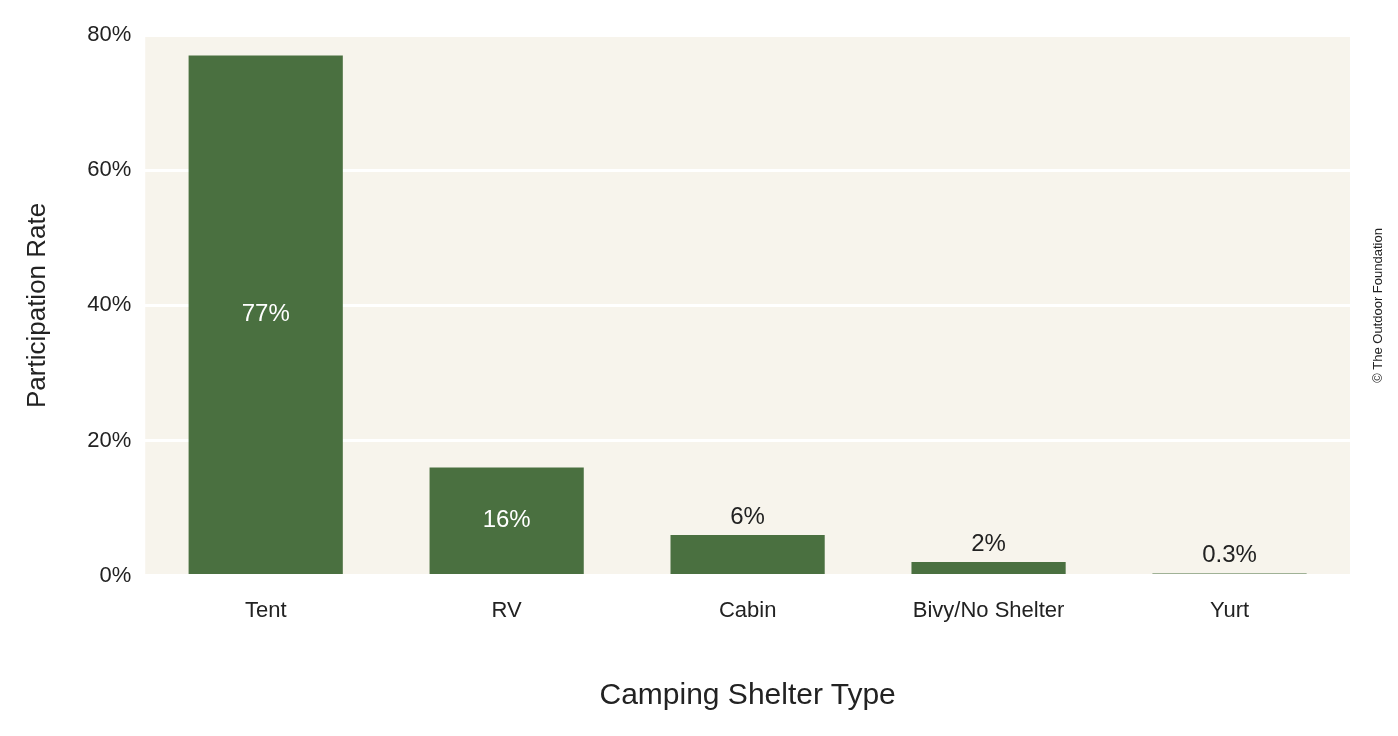 This screenshot has width=1398, height=736. I want to click on data-label: 16%, so click(506, 519).